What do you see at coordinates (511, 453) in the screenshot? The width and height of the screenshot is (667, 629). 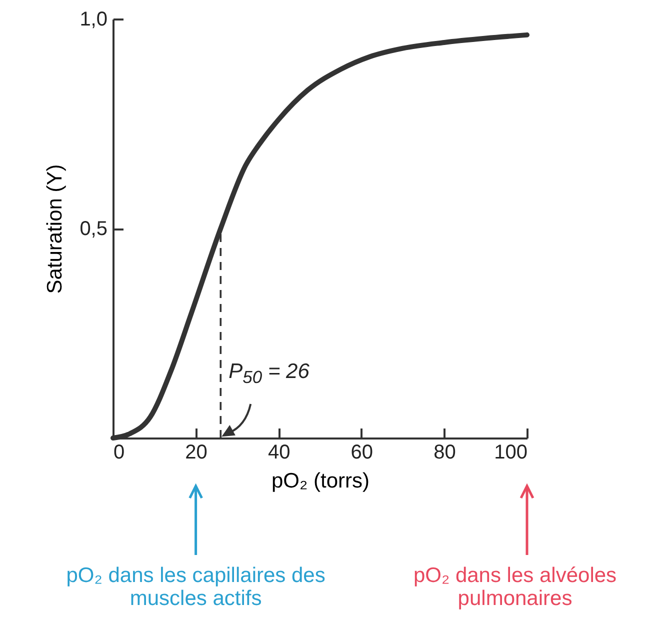 I see `x-tick-label: 100` at bounding box center [511, 453].